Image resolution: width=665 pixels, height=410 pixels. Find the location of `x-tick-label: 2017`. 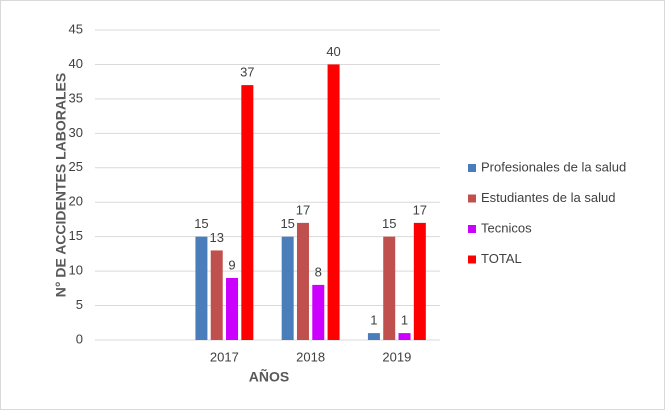

x-tick-label: 2017 is located at coordinates (224, 356).